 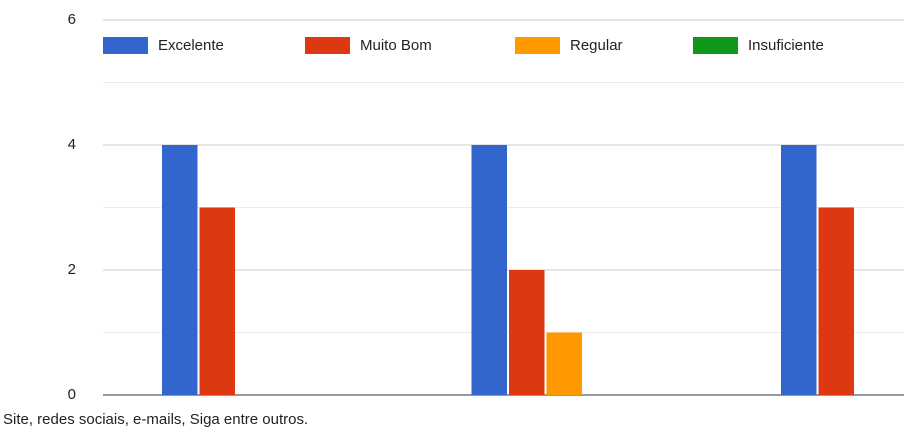 What do you see at coordinates (72, 19) in the screenshot?
I see `y-tick-label: 6` at bounding box center [72, 19].